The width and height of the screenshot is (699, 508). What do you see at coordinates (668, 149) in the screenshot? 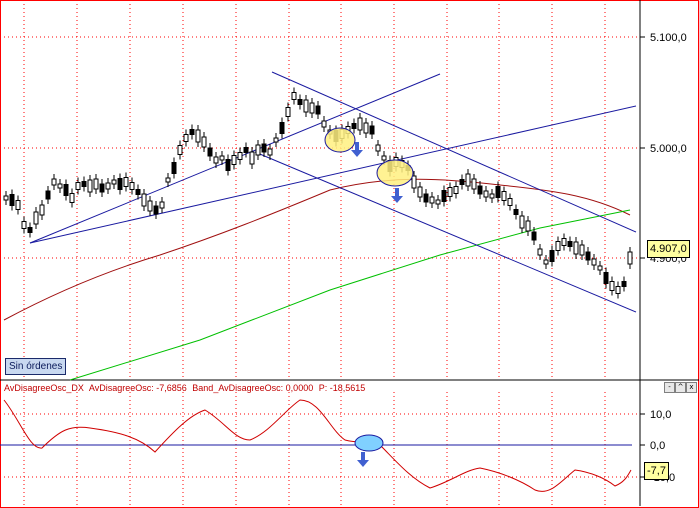
I see `price-axis-label: 5.000,0` at bounding box center [668, 149].